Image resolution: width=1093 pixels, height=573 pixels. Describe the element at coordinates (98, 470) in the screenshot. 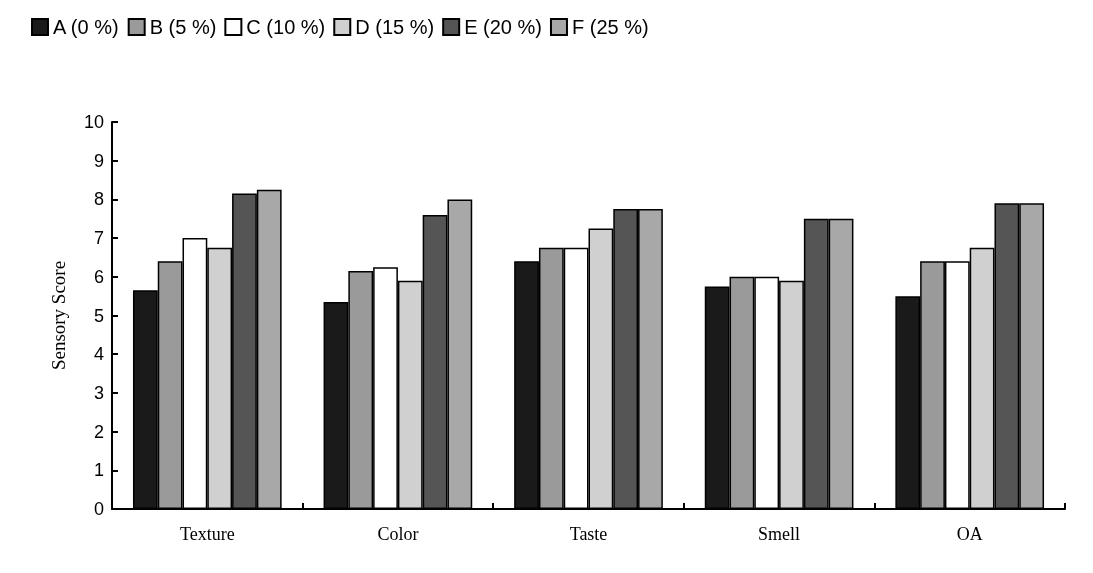

I see `y-tick-label: 1` at that location.